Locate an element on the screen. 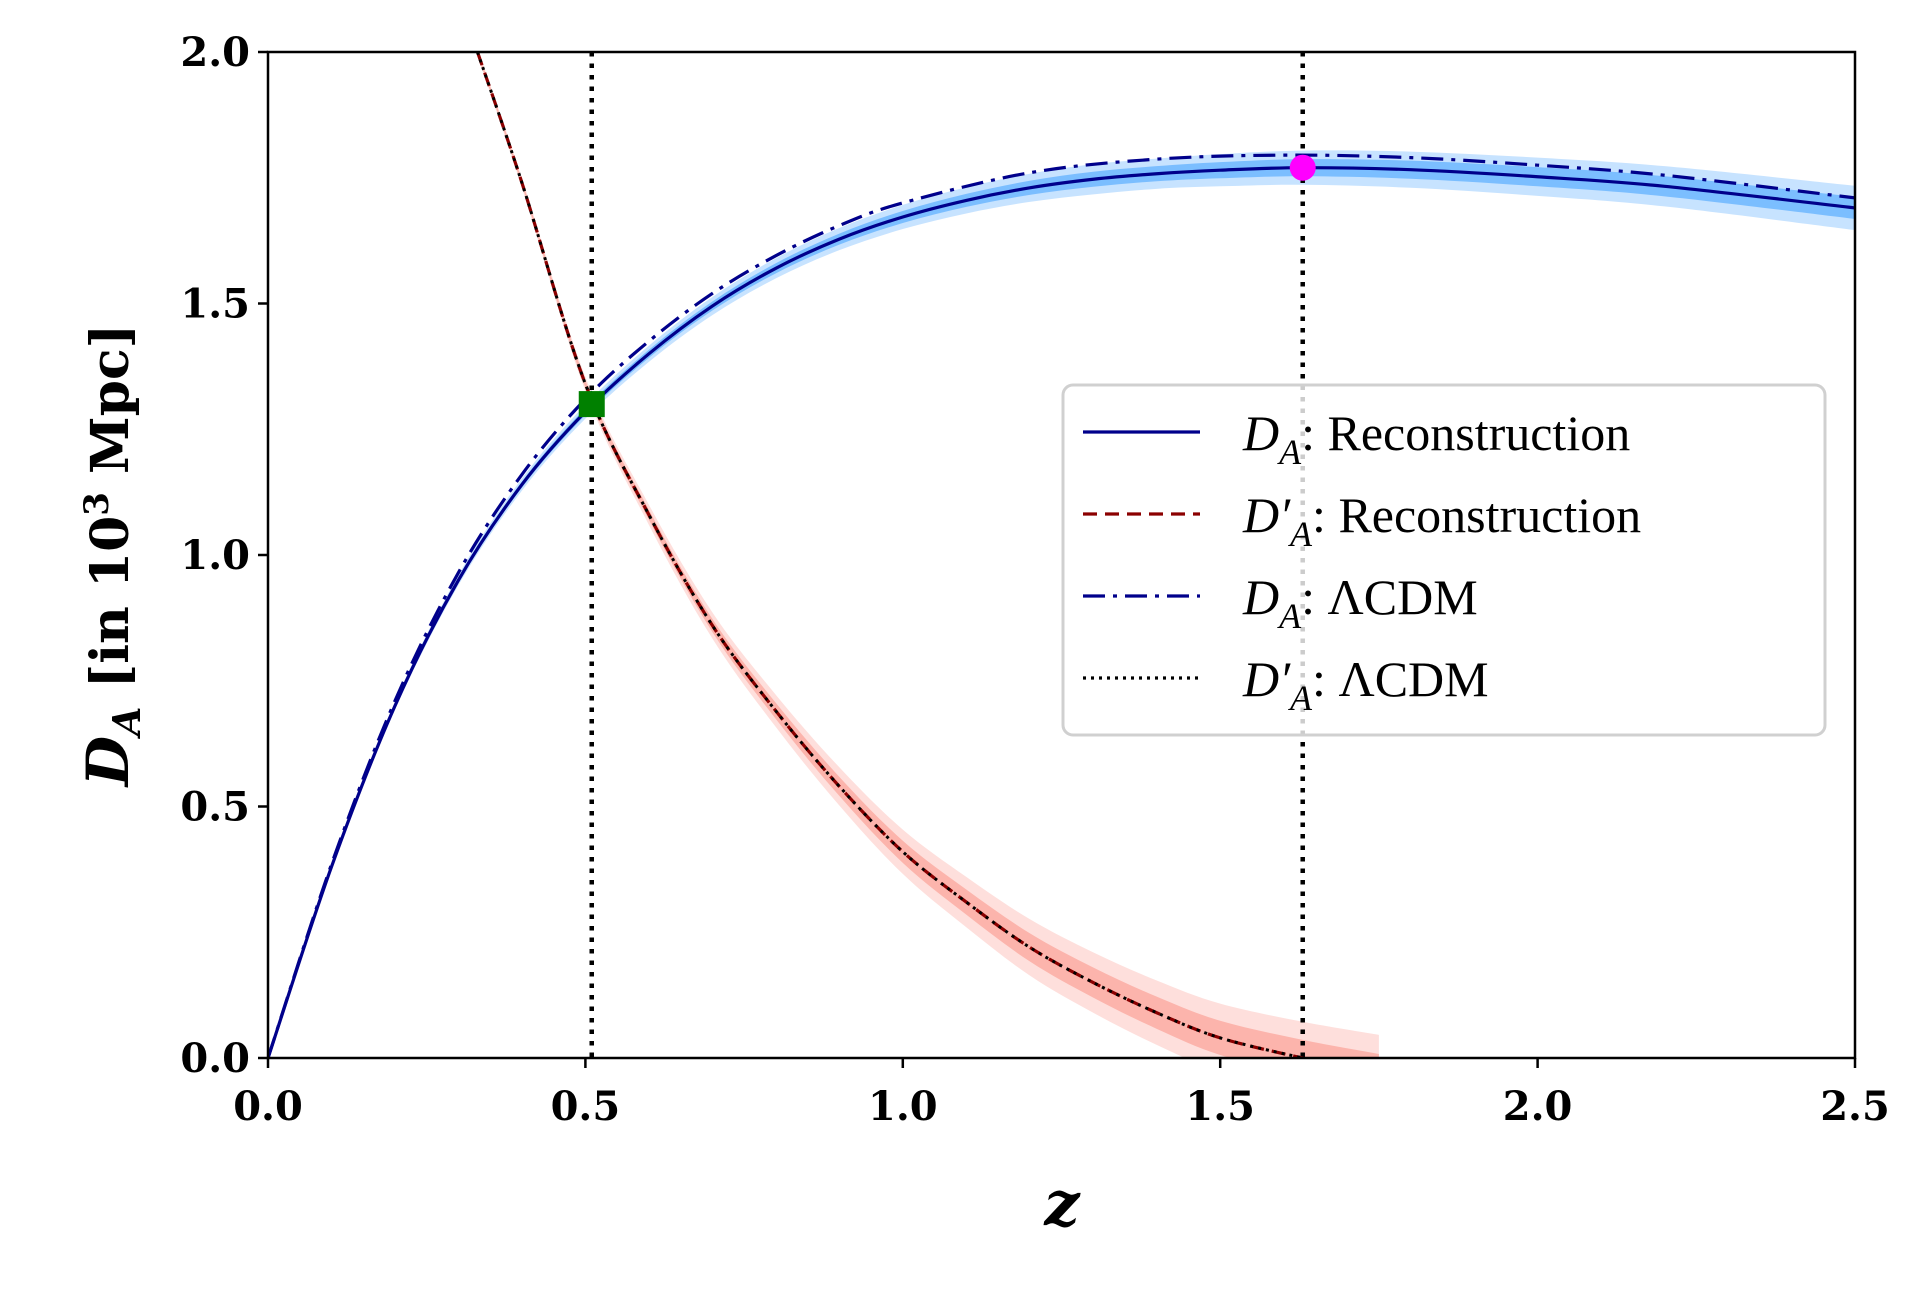 This screenshot has width=1932, height=1312. y-label-exponent: 3 is located at coordinates (97, 504).